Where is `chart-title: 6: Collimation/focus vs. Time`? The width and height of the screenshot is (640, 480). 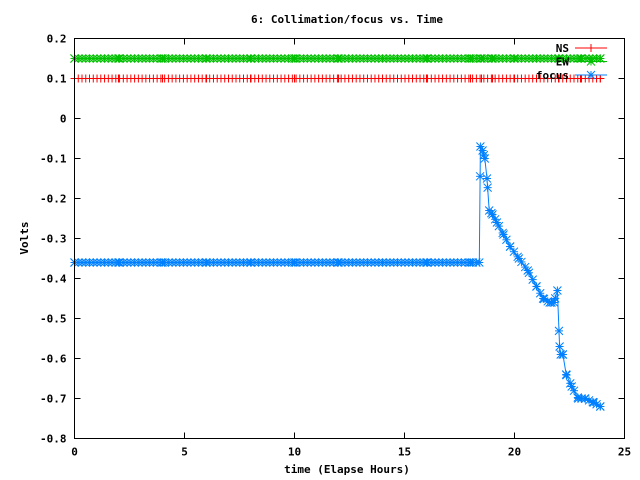 chart-title: 6: Collimation/focus vs. Time is located at coordinates (347, 19).